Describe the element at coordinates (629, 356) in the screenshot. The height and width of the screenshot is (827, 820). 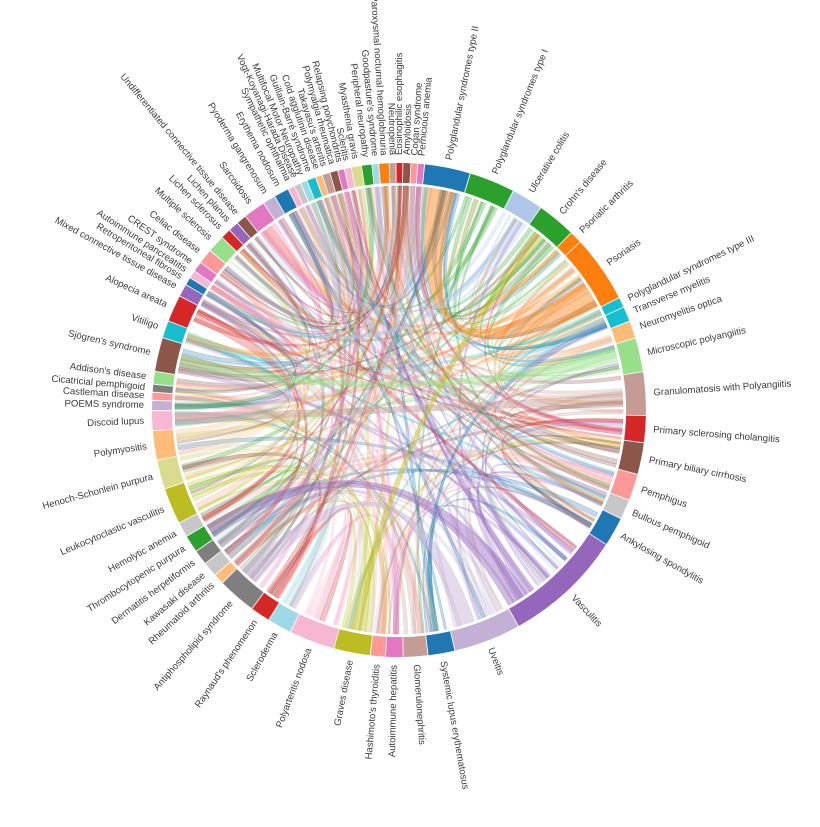
I see `arc-microscopic-polyangiitis` at that location.